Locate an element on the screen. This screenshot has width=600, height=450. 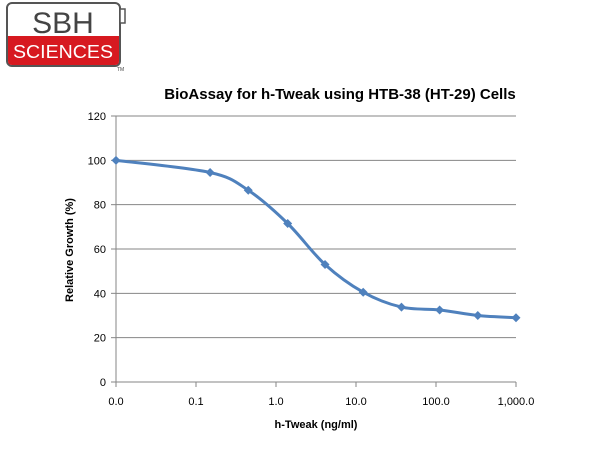
y-tick-label: 80 is located at coordinates (100, 206).